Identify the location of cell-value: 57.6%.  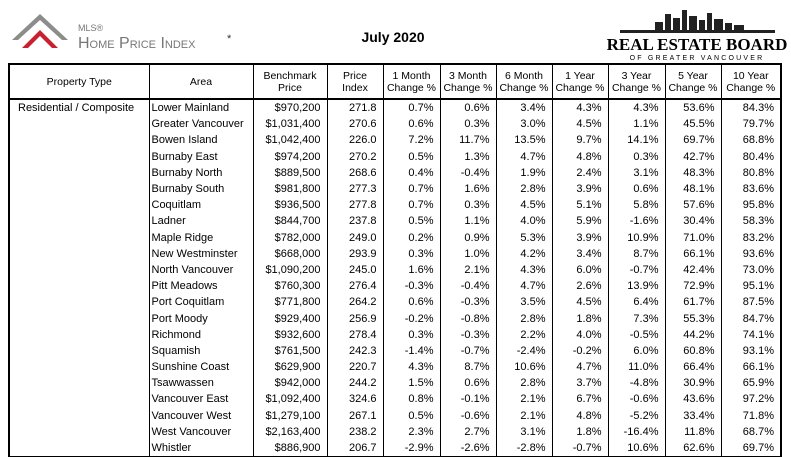
(692, 205).